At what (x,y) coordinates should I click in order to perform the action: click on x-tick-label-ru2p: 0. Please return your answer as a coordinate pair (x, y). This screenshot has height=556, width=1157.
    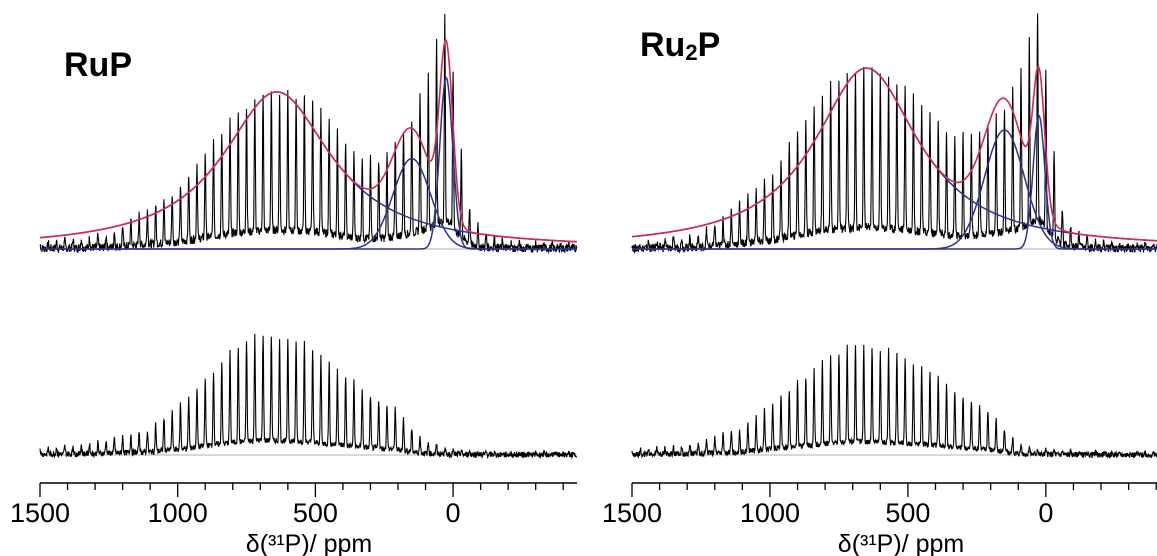
    Looking at the image, I should click on (1045, 513).